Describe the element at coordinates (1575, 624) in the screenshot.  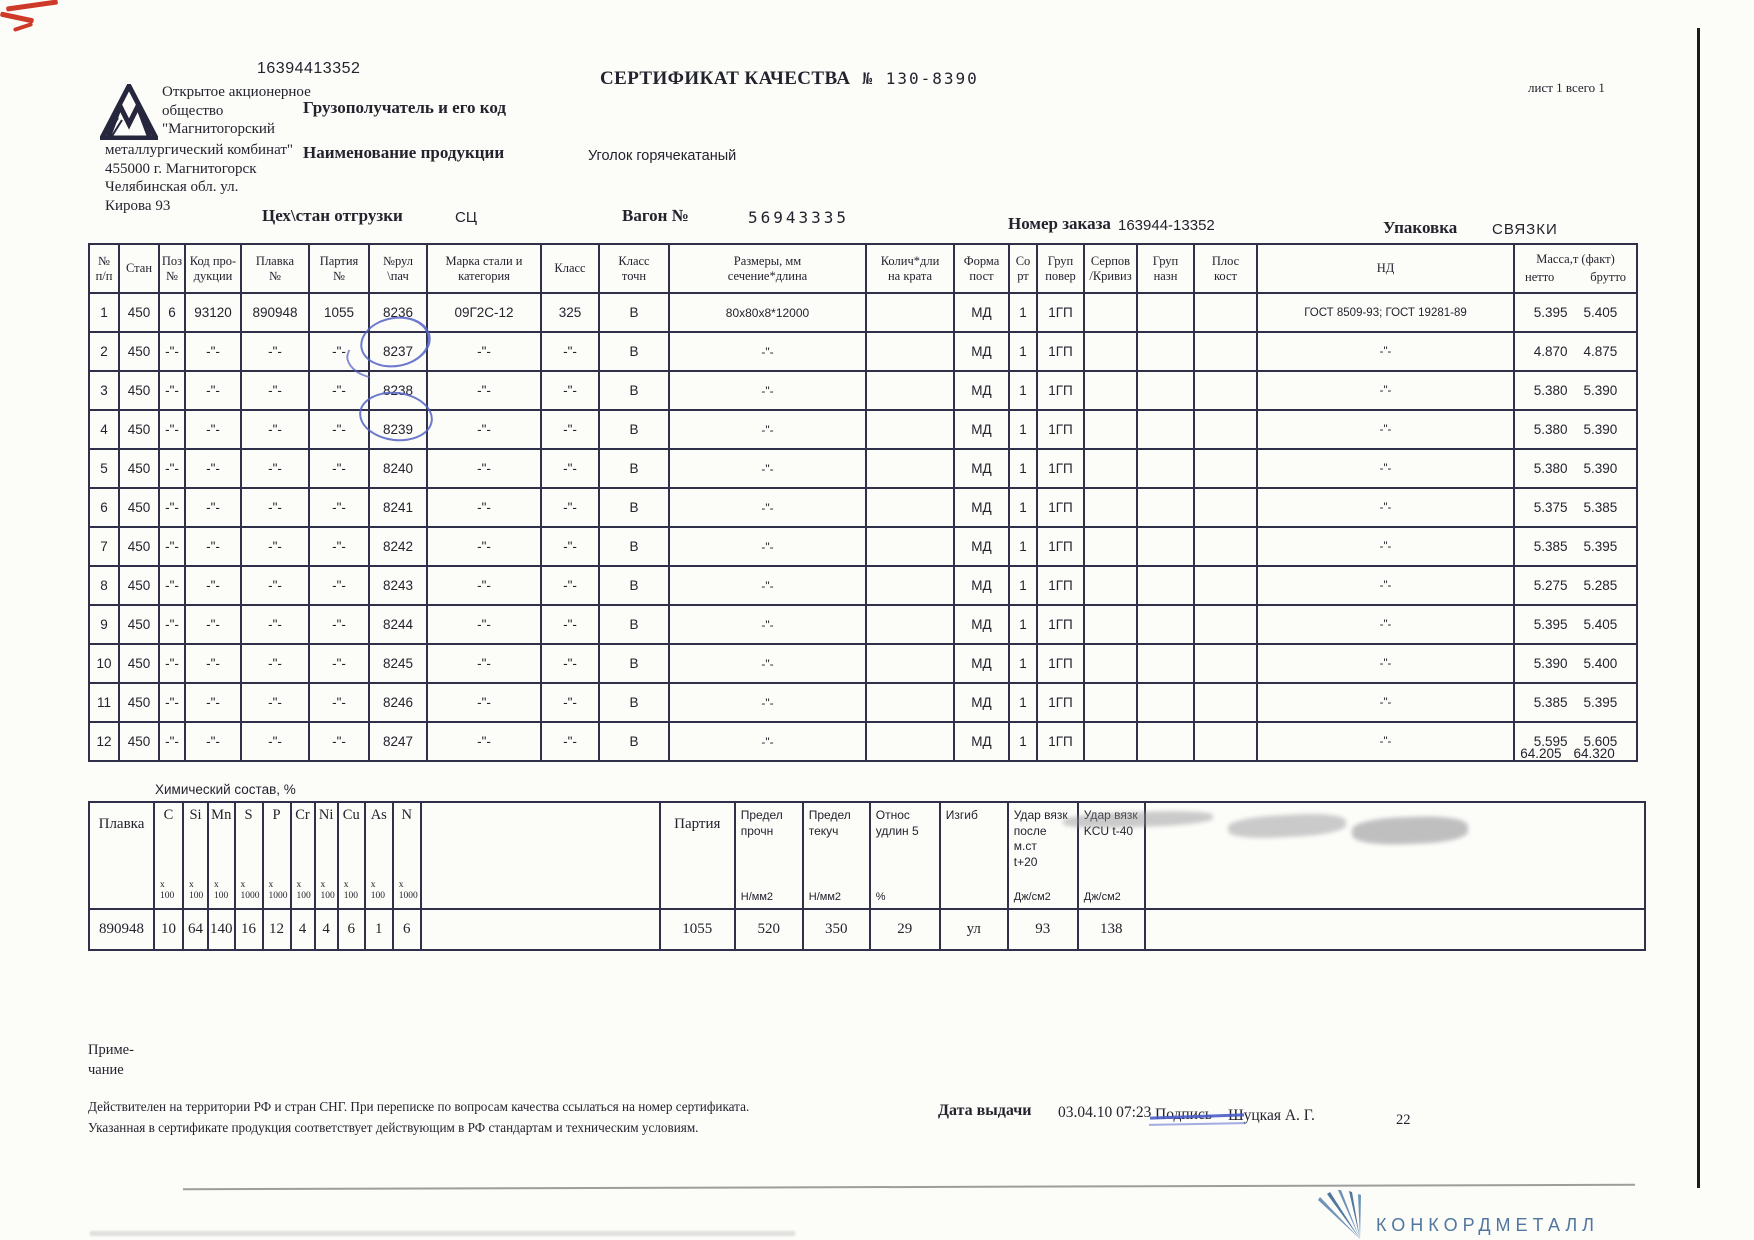
I see `mass-cell: 5.395 5.405` at that location.